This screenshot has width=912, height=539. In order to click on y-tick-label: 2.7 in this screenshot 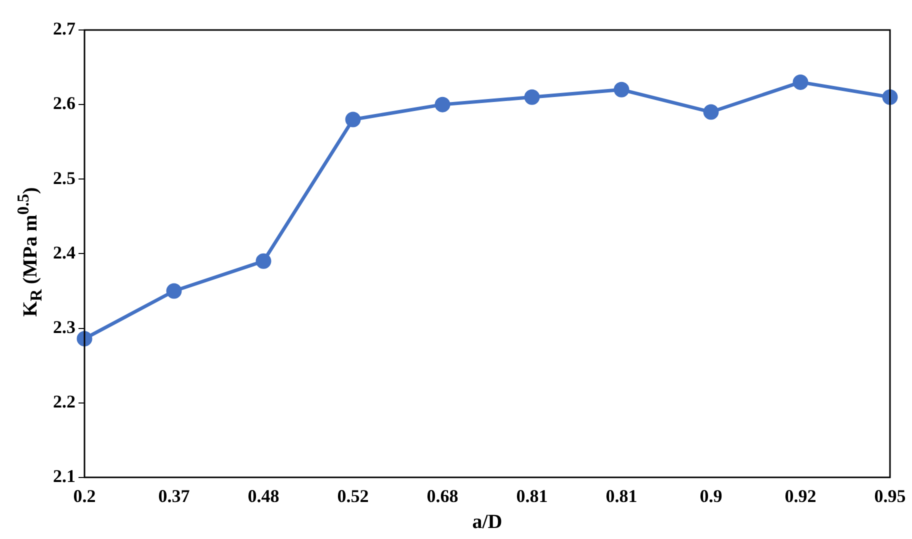, I will do `click(64, 28)`.